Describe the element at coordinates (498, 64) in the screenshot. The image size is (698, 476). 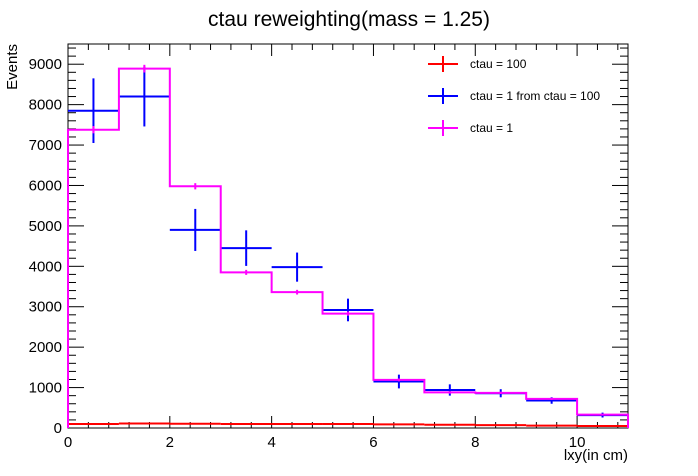
I see `legend-label: ctau = 100` at that location.